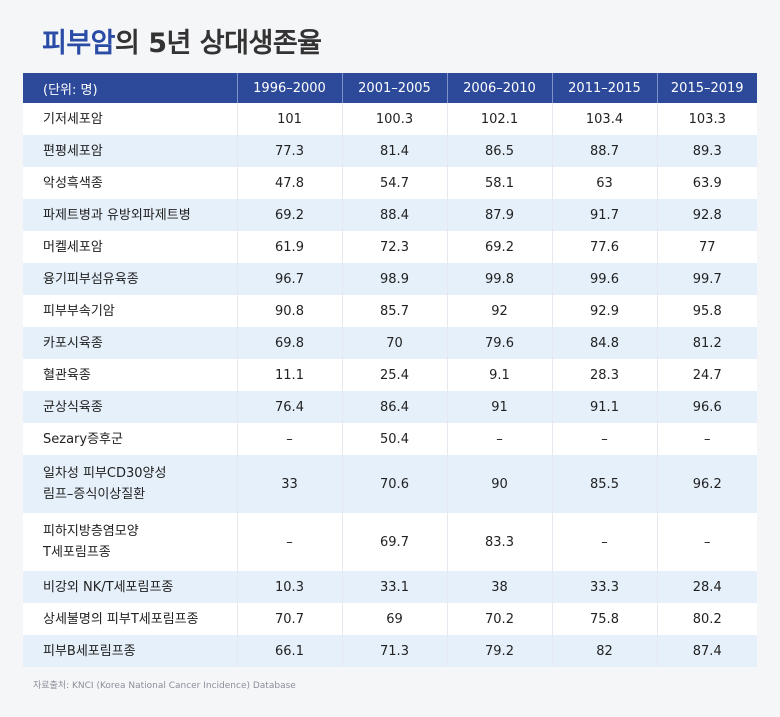 The height and width of the screenshot is (717, 780). I want to click on cancer-type: 균상식육종, so click(130, 407).